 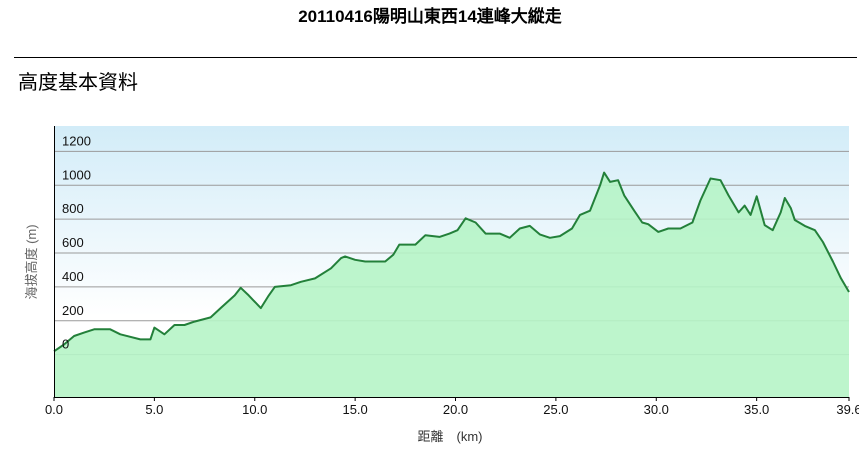 What do you see at coordinates (78, 82) in the screenshot?
I see `section-title: 高度基本資料` at bounding box center [78, 82].